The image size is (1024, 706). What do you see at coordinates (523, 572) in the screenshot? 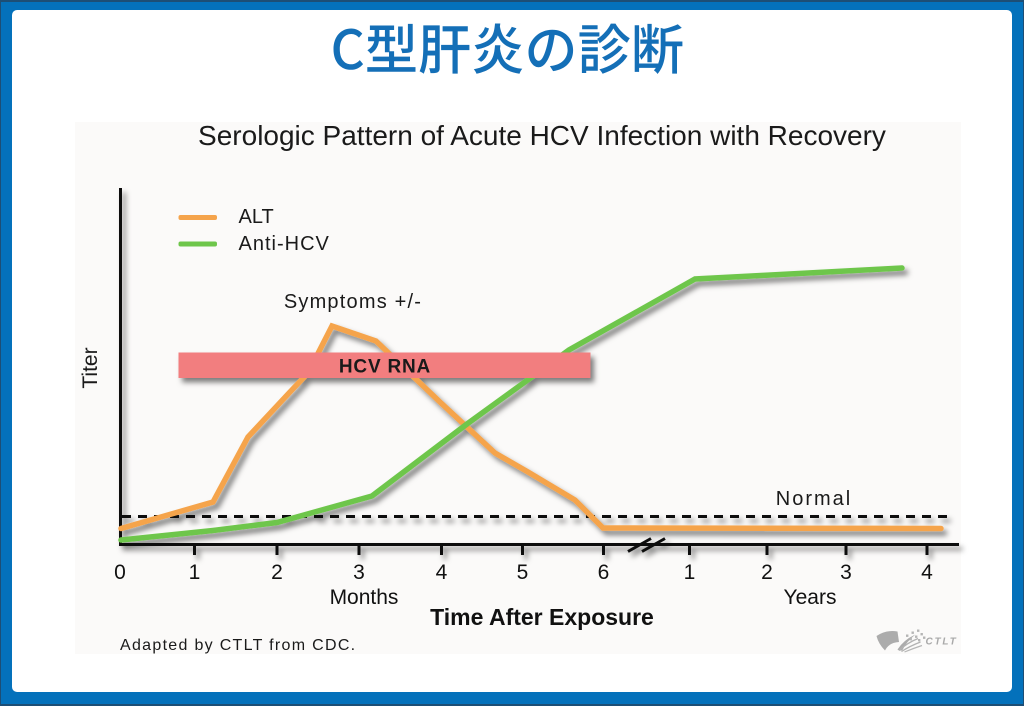
I see `svg-text: 5` at bounding box center [523, 572].